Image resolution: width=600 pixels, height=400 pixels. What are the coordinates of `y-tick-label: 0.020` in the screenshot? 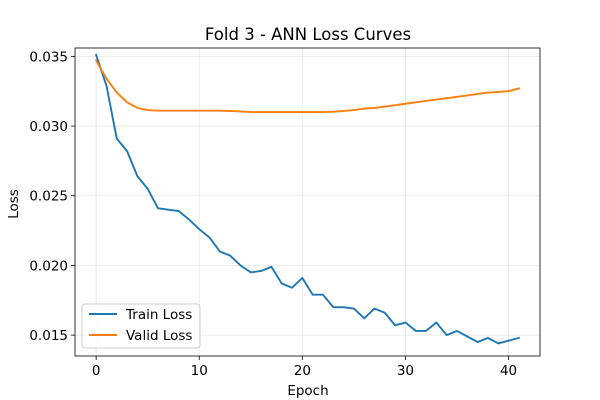 It's located at (48, 266).